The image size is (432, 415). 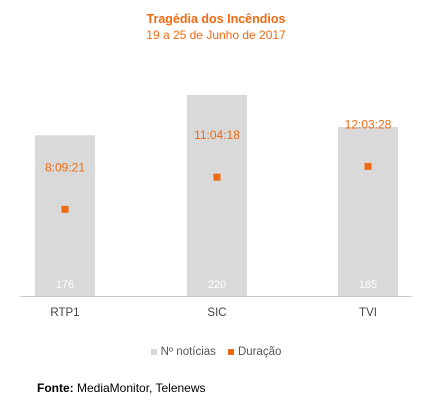 What do you see at coordinates (230, 352) in the screenshot?
I see `legend-swatch-duracao` at bounding box center [230, 352].